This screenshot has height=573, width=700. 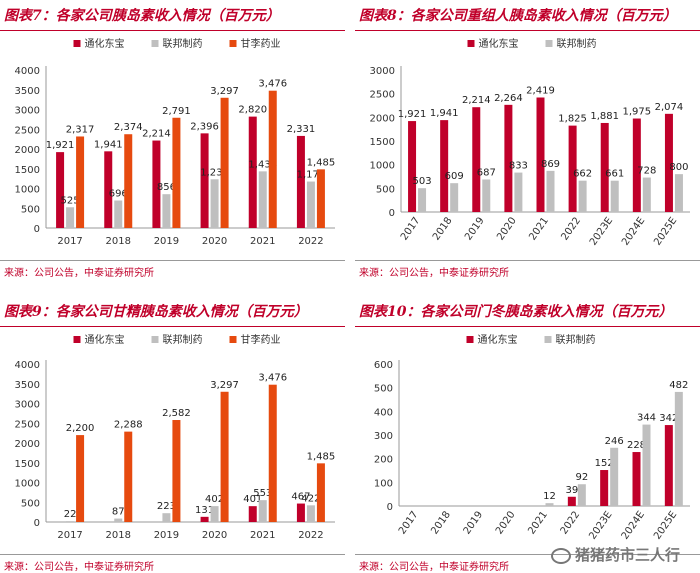 What do you see at coordinates (383, 436) in the screenshot?
I see `y-tick-label: 300` at bounding box center [383, 436].